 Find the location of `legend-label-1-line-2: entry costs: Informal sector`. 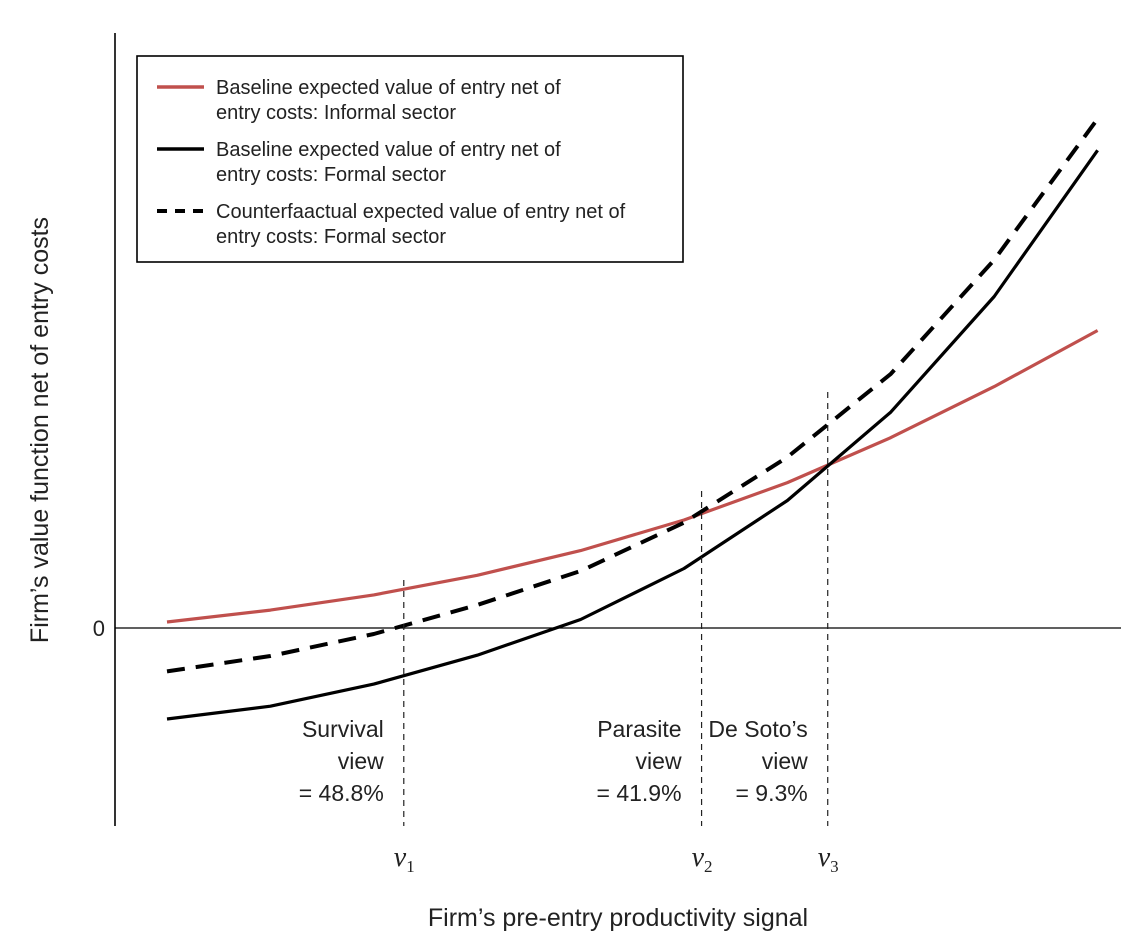

legend-label-1-line-2: entry costs: Informal sector is located at coordinates (336, 113).